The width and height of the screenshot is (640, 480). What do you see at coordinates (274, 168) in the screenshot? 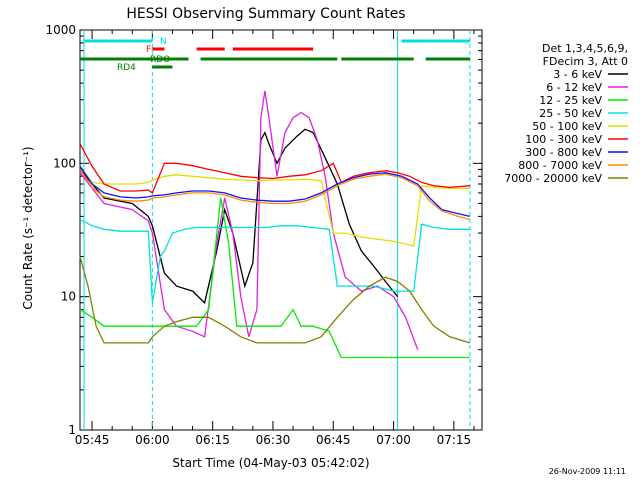
I see `series-line-100-300-kev` at bounding box center [274, 168].